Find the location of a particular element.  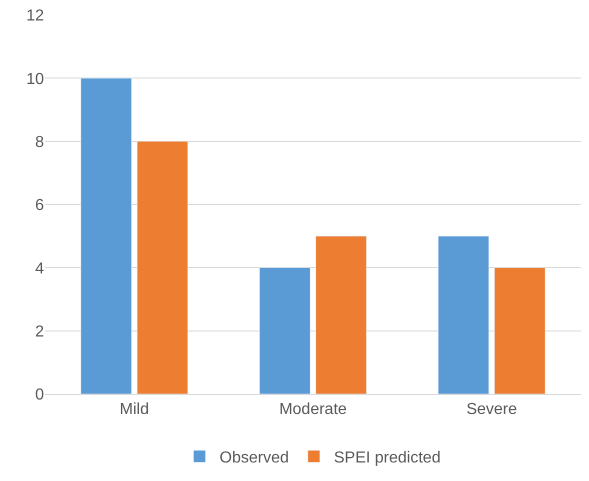

y-tick-label: 12 is located at coordinates (35, 16).